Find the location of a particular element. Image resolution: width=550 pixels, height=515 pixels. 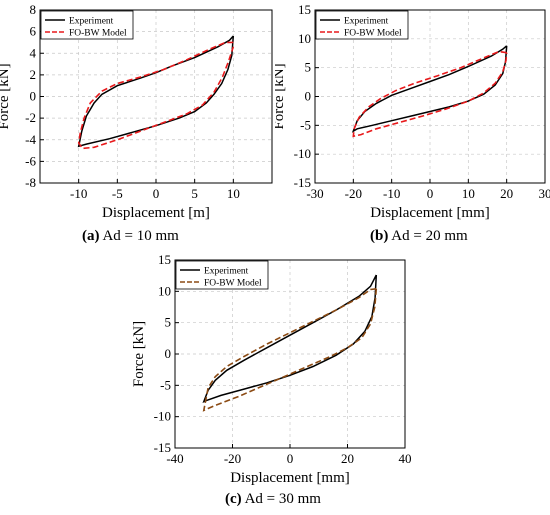

caption-c: (c) Ad = 30 mm is located at coordinates (273, 499).